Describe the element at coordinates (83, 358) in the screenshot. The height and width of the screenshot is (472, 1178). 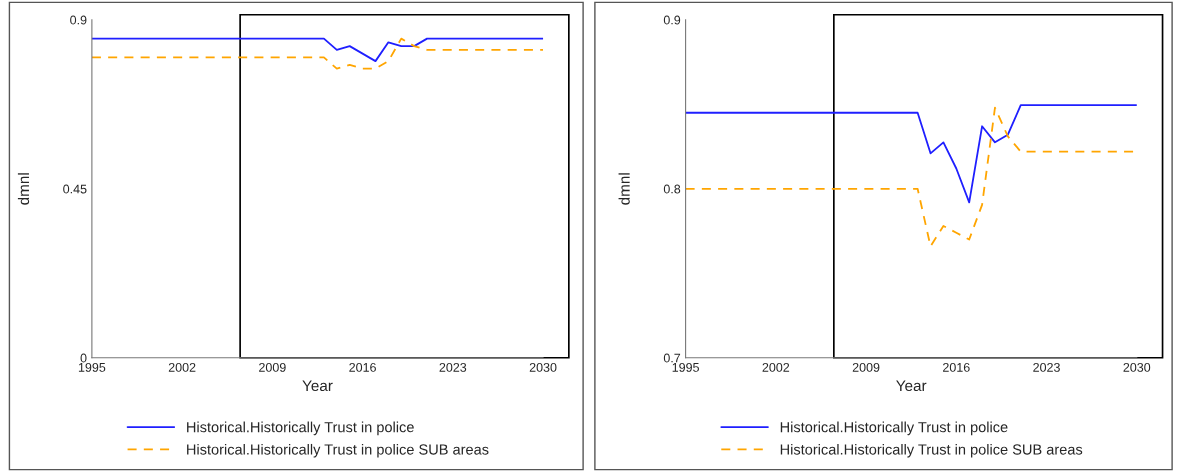
I see `y-tick-label: 0` at that location.